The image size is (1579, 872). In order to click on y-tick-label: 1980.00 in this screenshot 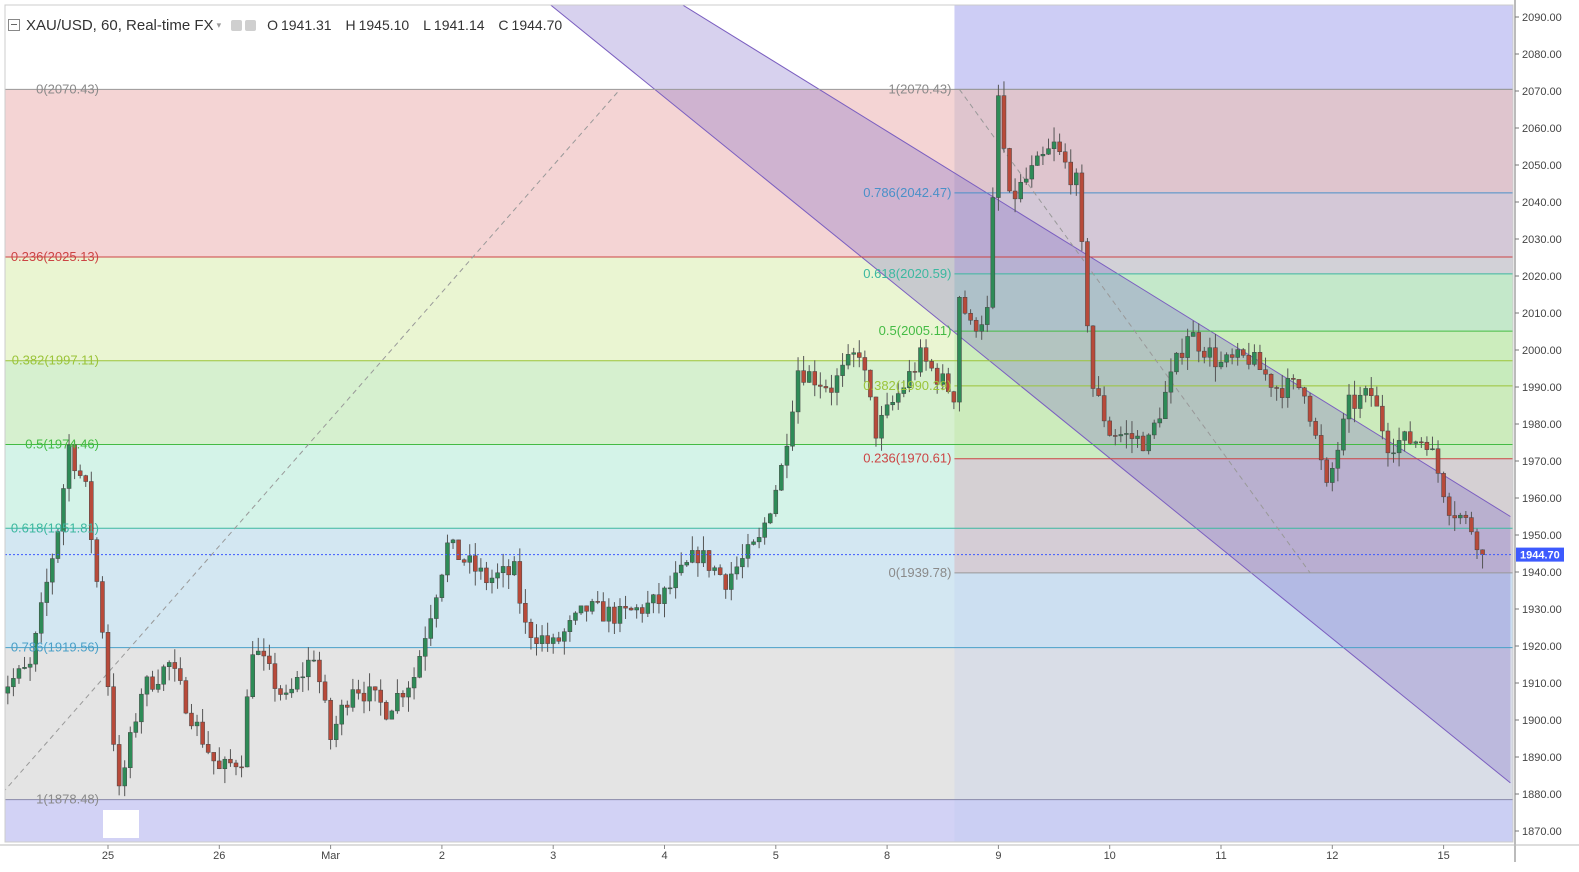, I will do `click(1542, 425)`.